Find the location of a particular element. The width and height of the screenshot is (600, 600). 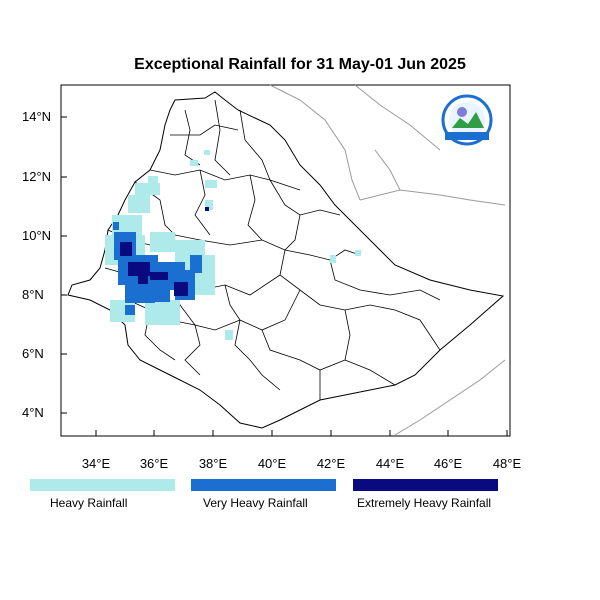

y-label-12n: 12°N is located at coordinates (37, 176).